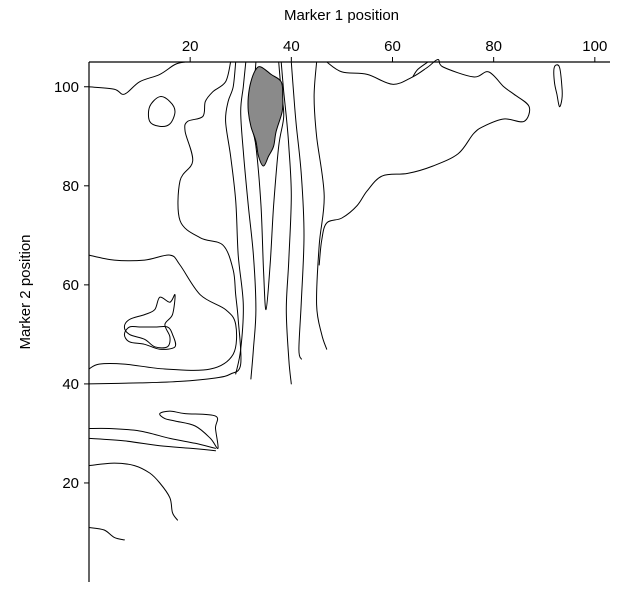  What do you see at coordinates (594, 46) in the screenshot?
I see `x-tick-label: 100` at bounding box center [594, 46].